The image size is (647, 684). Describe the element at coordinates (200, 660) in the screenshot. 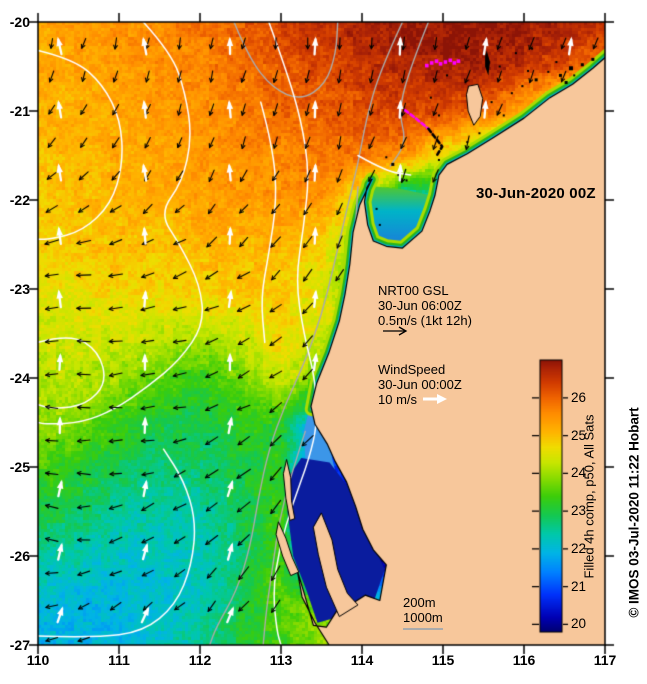

I see `x-tick-label-112: 112` at that location.